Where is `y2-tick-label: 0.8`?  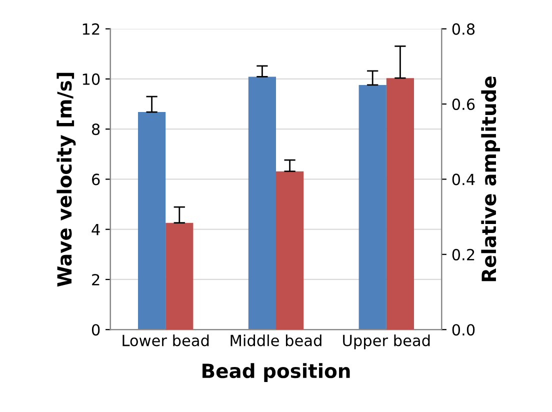
y2-tick-label: 0.8 is located at coordinates (463, 29).